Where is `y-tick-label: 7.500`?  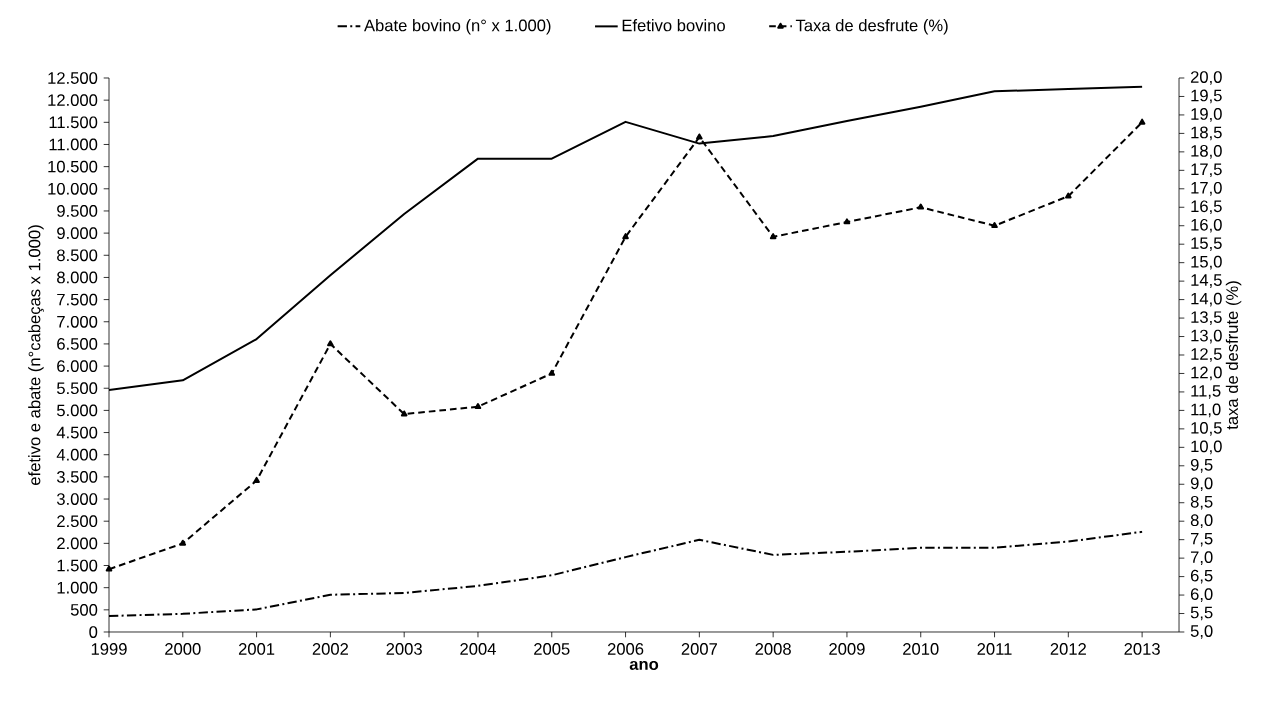 y-tick-label: 7.500 is located at coordinates (77, 299).